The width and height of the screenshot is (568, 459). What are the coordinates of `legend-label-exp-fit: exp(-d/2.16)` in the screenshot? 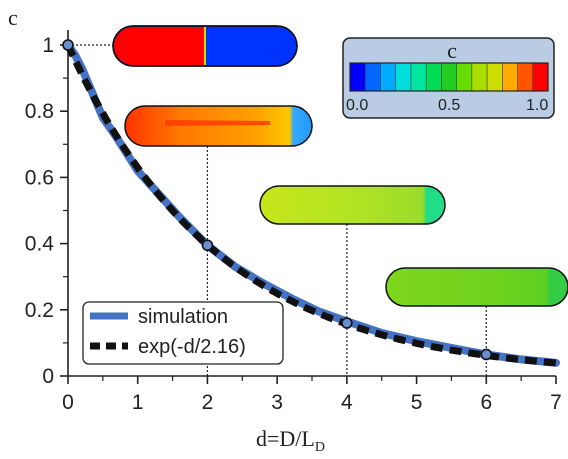 It's located at (192, 347).